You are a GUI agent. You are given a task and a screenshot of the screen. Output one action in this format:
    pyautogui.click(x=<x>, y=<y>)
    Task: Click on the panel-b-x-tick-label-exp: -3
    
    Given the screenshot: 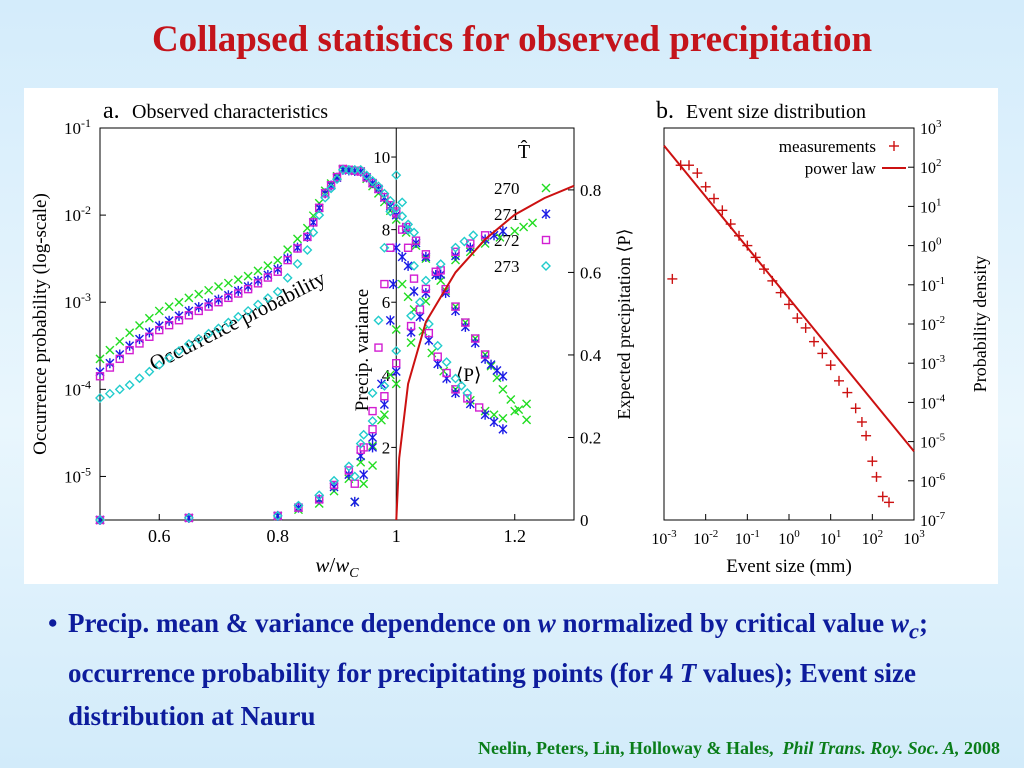 What is the action you would take?
    pyautogui.click(x=672, y=534)
    